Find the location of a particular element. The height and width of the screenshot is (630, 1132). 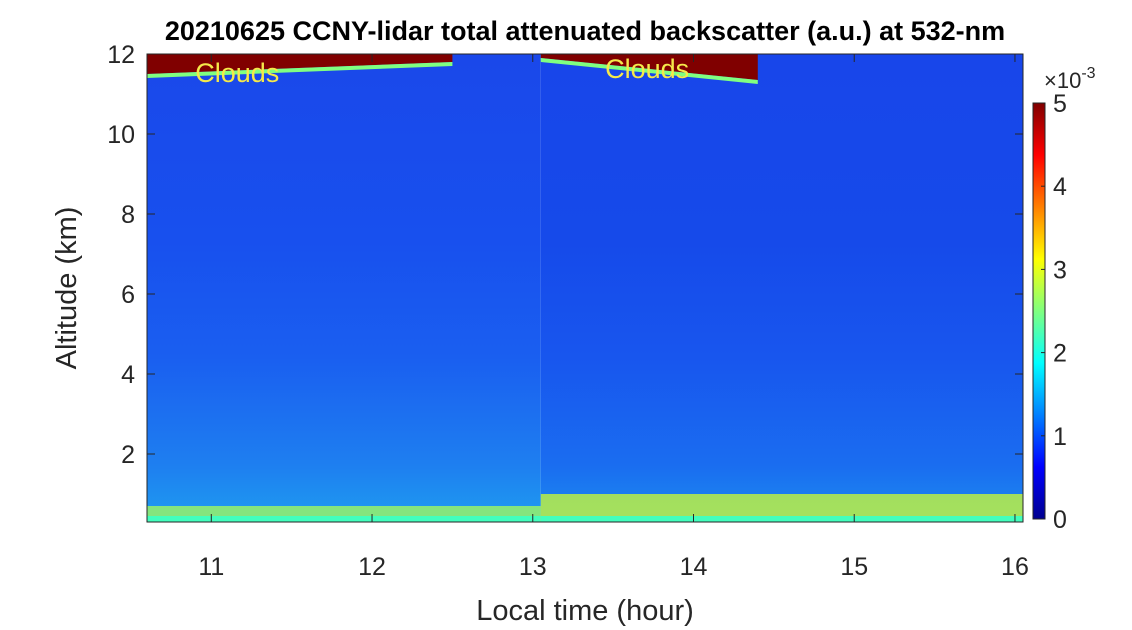

colorbar-exponent: ×10⁻³ is located at coordinates (1070, 79).